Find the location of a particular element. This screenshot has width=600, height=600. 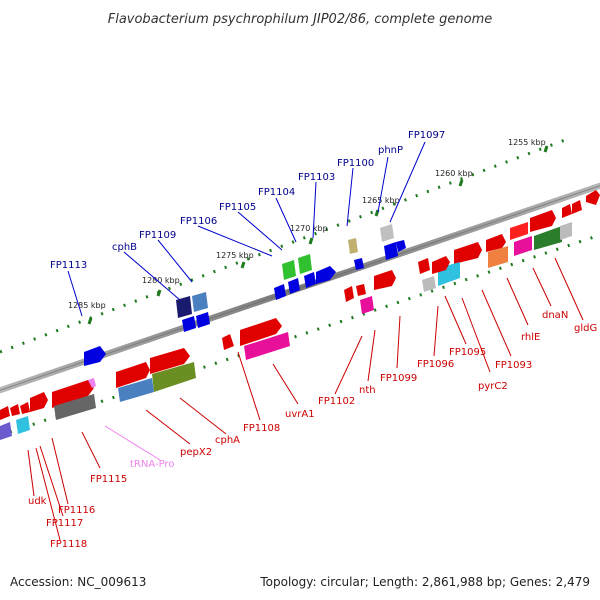

gene-label-fp1100: FP1100 is located at coordinates (355, 163).